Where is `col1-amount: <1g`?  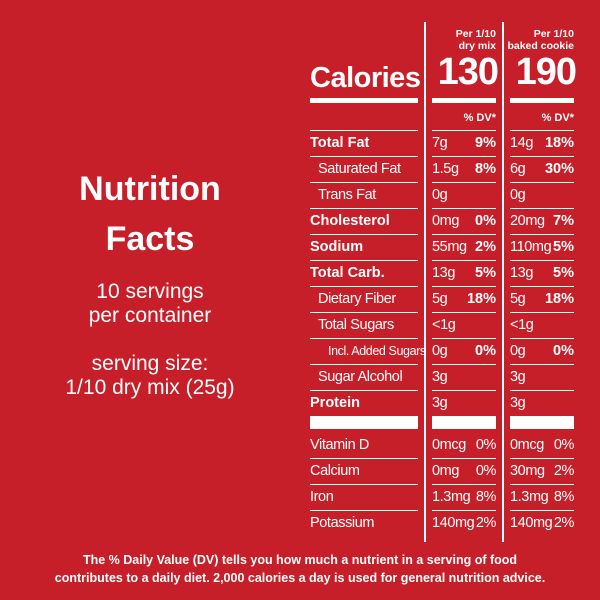
col1-amount: <1g is located at coordinates (444, 325).